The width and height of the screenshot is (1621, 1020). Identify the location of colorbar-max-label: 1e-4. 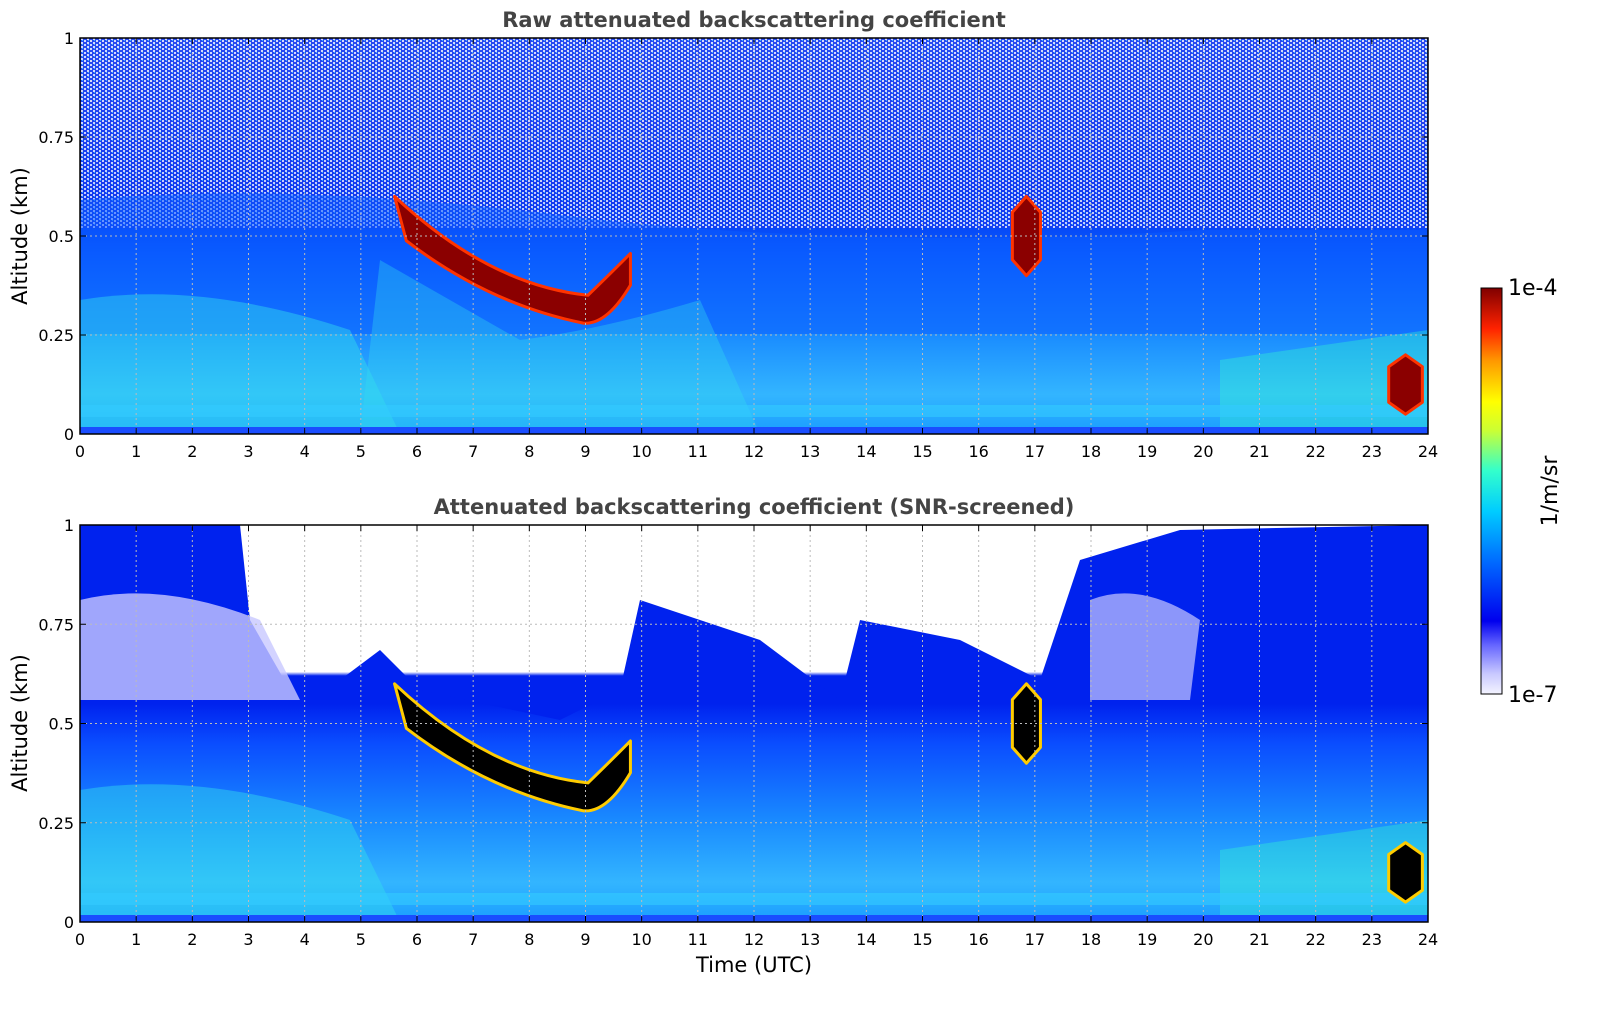
(1532, 288).